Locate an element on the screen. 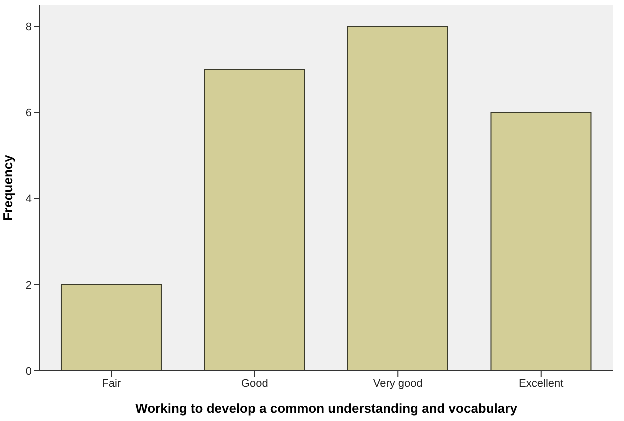 The width and height of the screenshot is (624, 421). y-tick-label: 0 is located at coordinates (29, 372).